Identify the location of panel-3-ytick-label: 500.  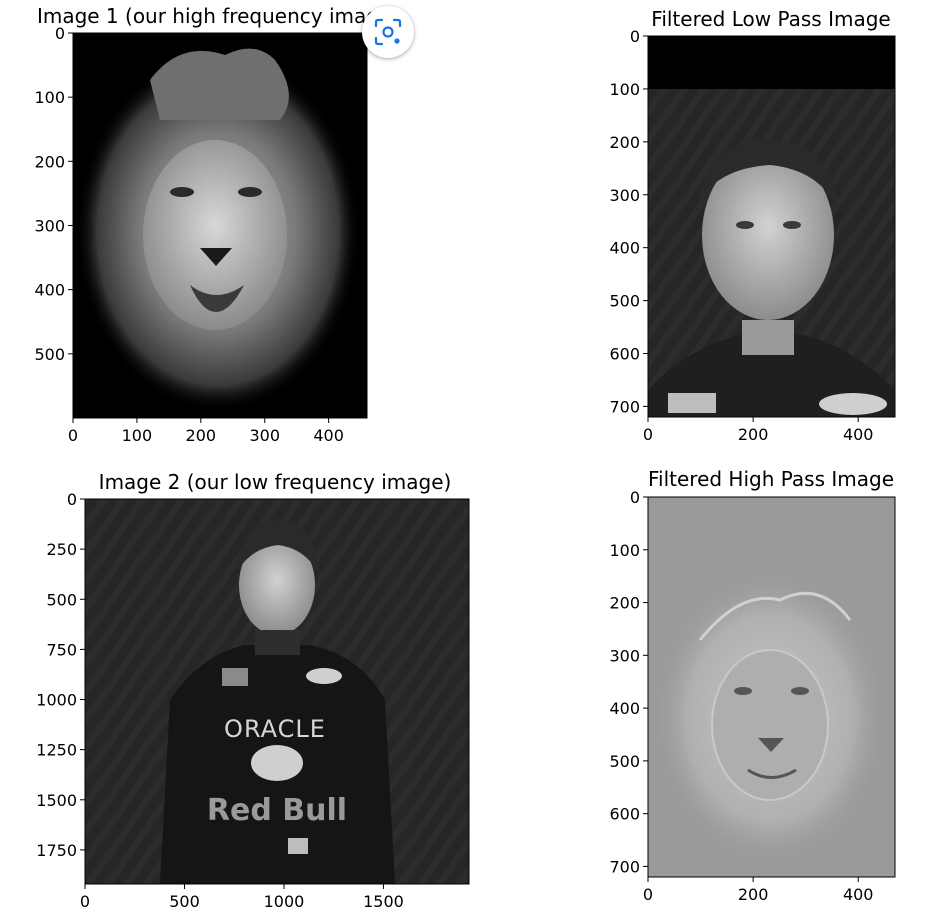
(61, 599).